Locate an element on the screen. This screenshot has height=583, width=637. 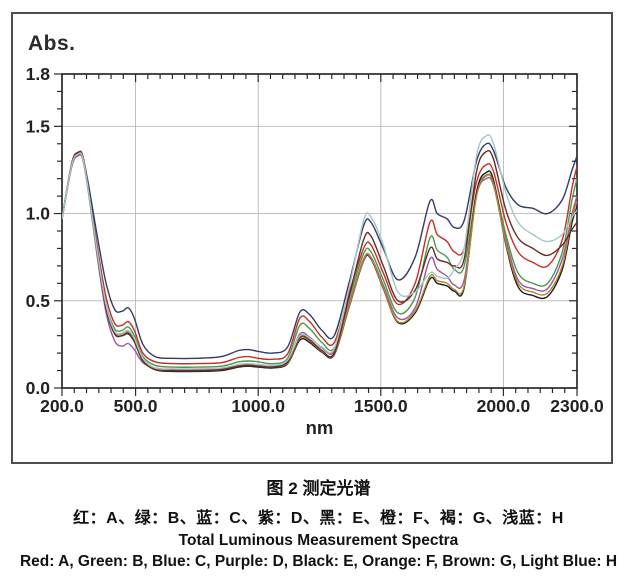
x-axis-unit-label: nm is located at coordinates (320, 427).